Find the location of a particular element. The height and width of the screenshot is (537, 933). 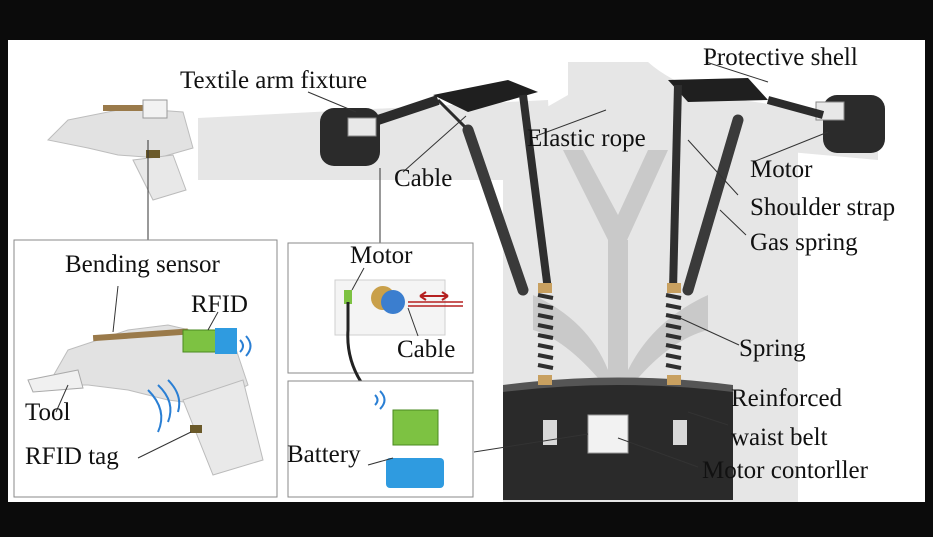

label-protective-shell: Protective shell is located at coordinates (780, 57).